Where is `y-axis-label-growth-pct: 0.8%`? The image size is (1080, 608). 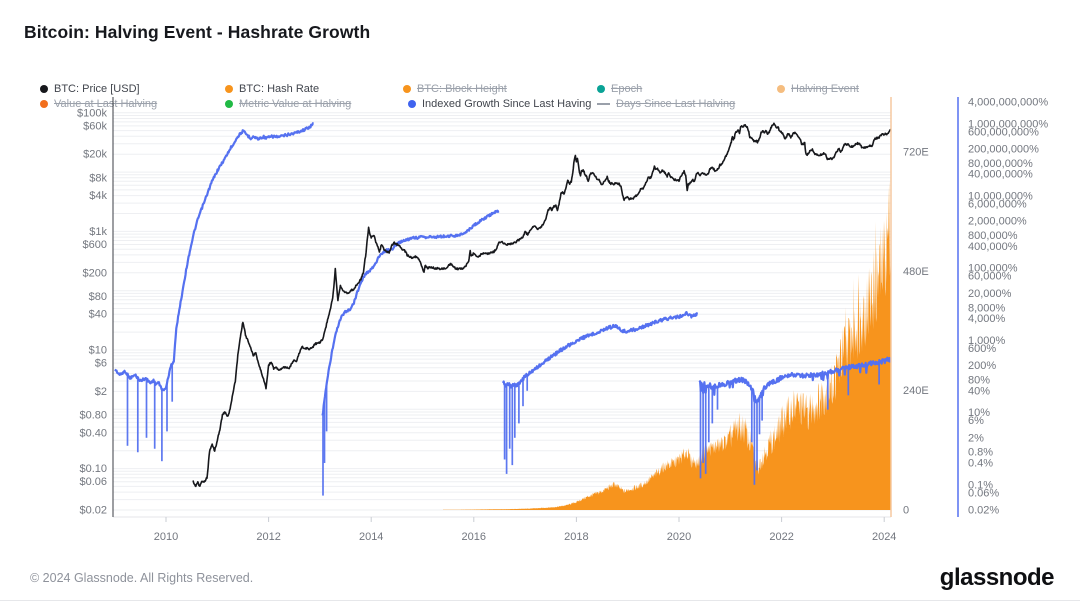 y-axis-label-growth-pct: 0.8% is located at coordinates (980, 453).